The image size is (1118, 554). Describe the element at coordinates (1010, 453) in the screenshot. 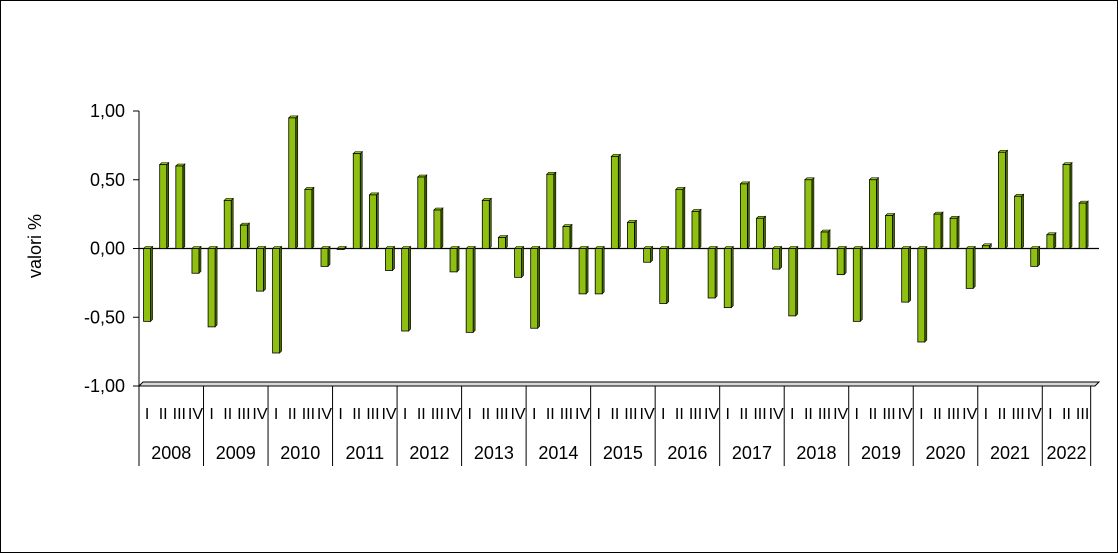

I see `year-label: 2021` at that location.